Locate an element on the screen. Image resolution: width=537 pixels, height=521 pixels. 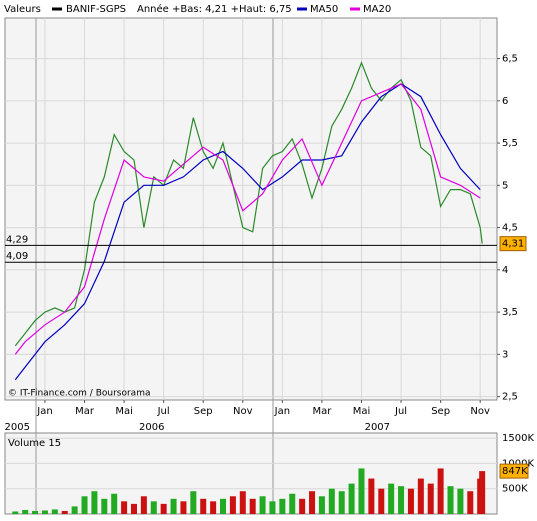
year-label: 2007 is located at coordinates (377, 427).